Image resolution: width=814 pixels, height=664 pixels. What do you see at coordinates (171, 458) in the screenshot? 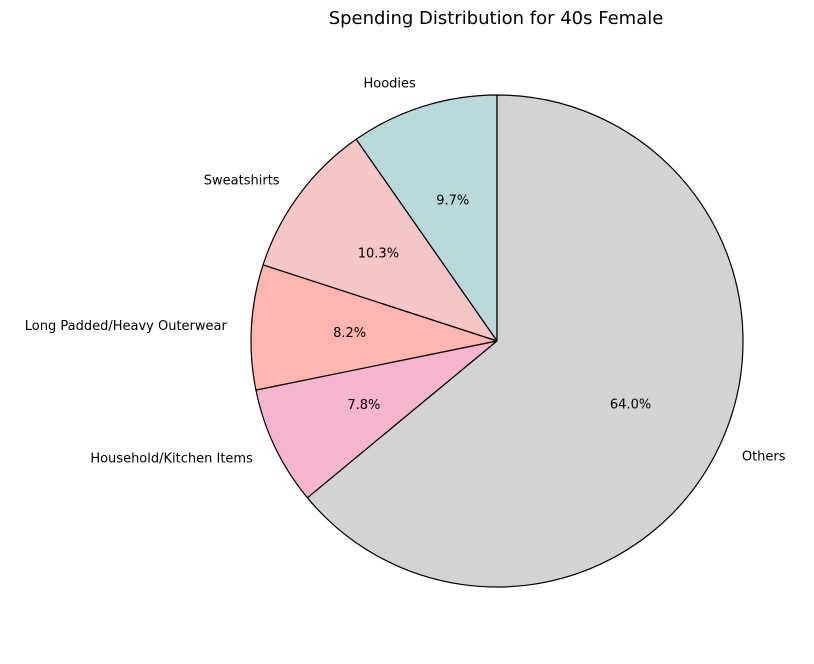
I see `category-label-household-kitchen-items: Household/Kitchen Items` at bounding box center [171, 458].